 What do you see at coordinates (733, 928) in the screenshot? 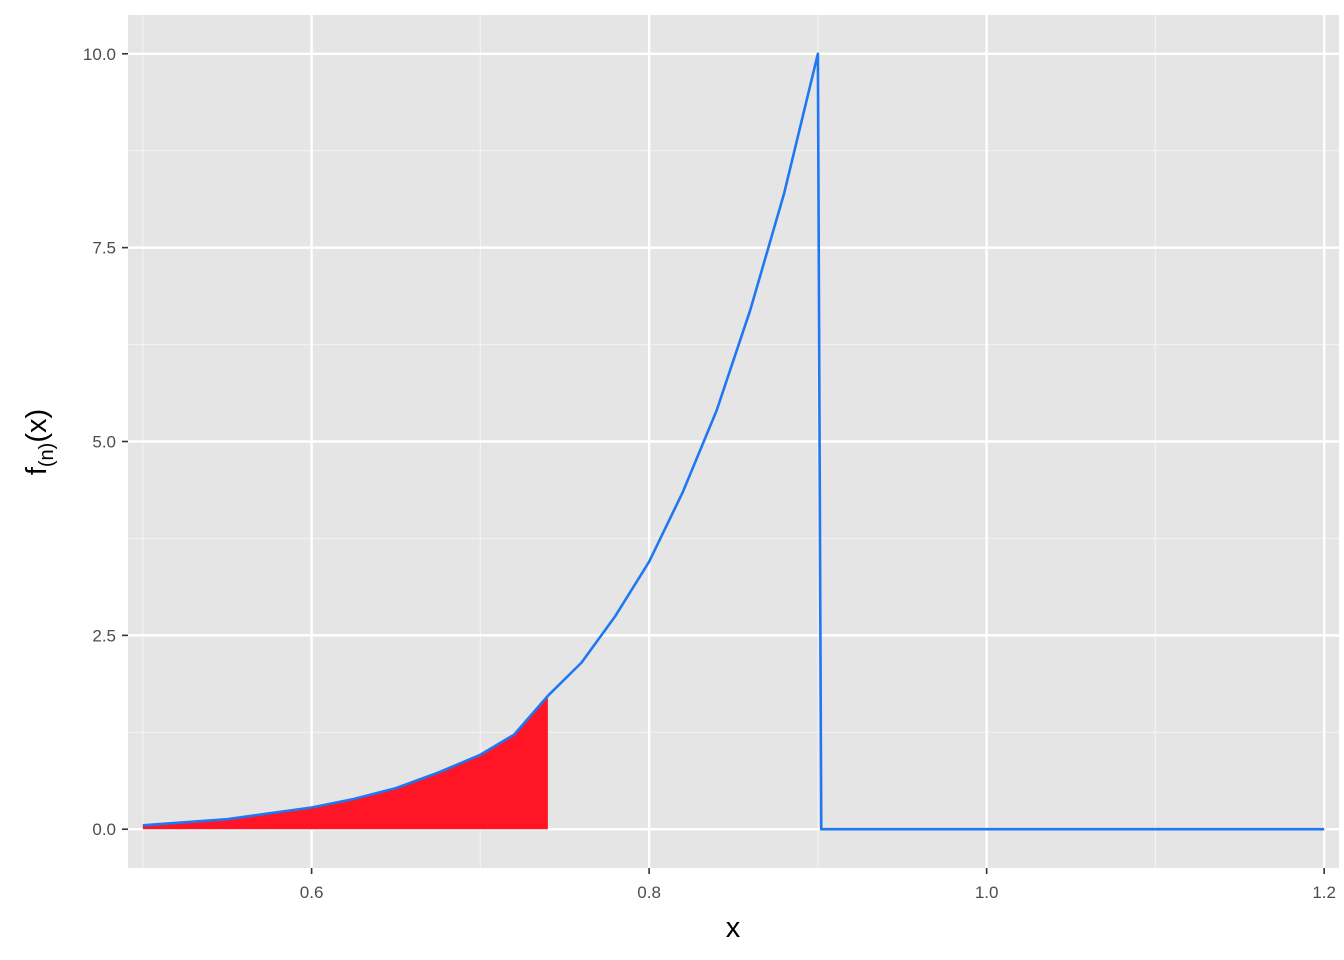
I see `x-axis-title: x` at bounding box center [733, 928].